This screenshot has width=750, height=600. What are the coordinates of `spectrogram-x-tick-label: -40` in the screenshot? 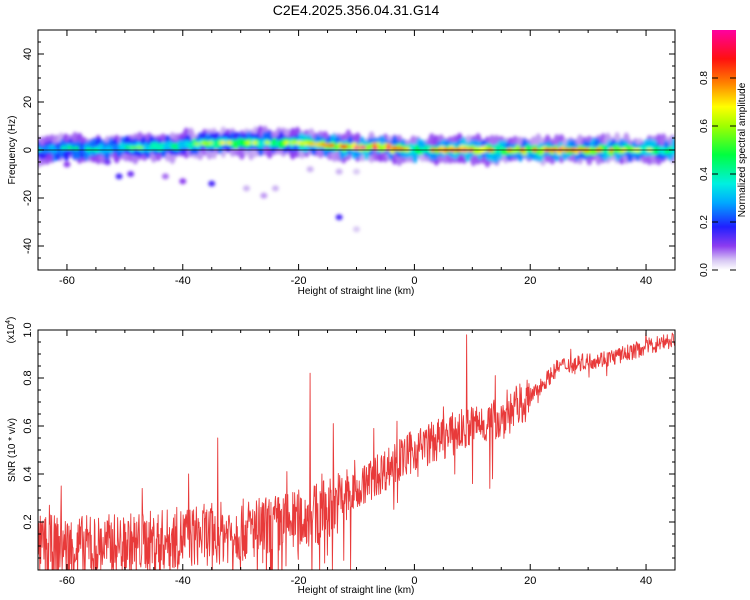 It's located at (183, 281).